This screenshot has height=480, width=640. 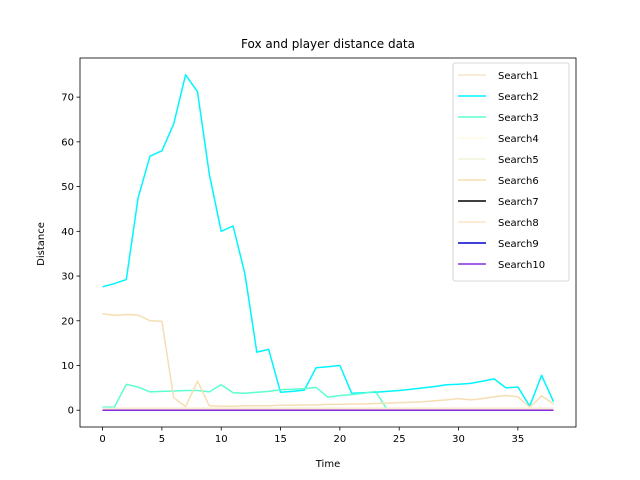 I want to click on x-tick-label: 10, so click(x=221, y=439).